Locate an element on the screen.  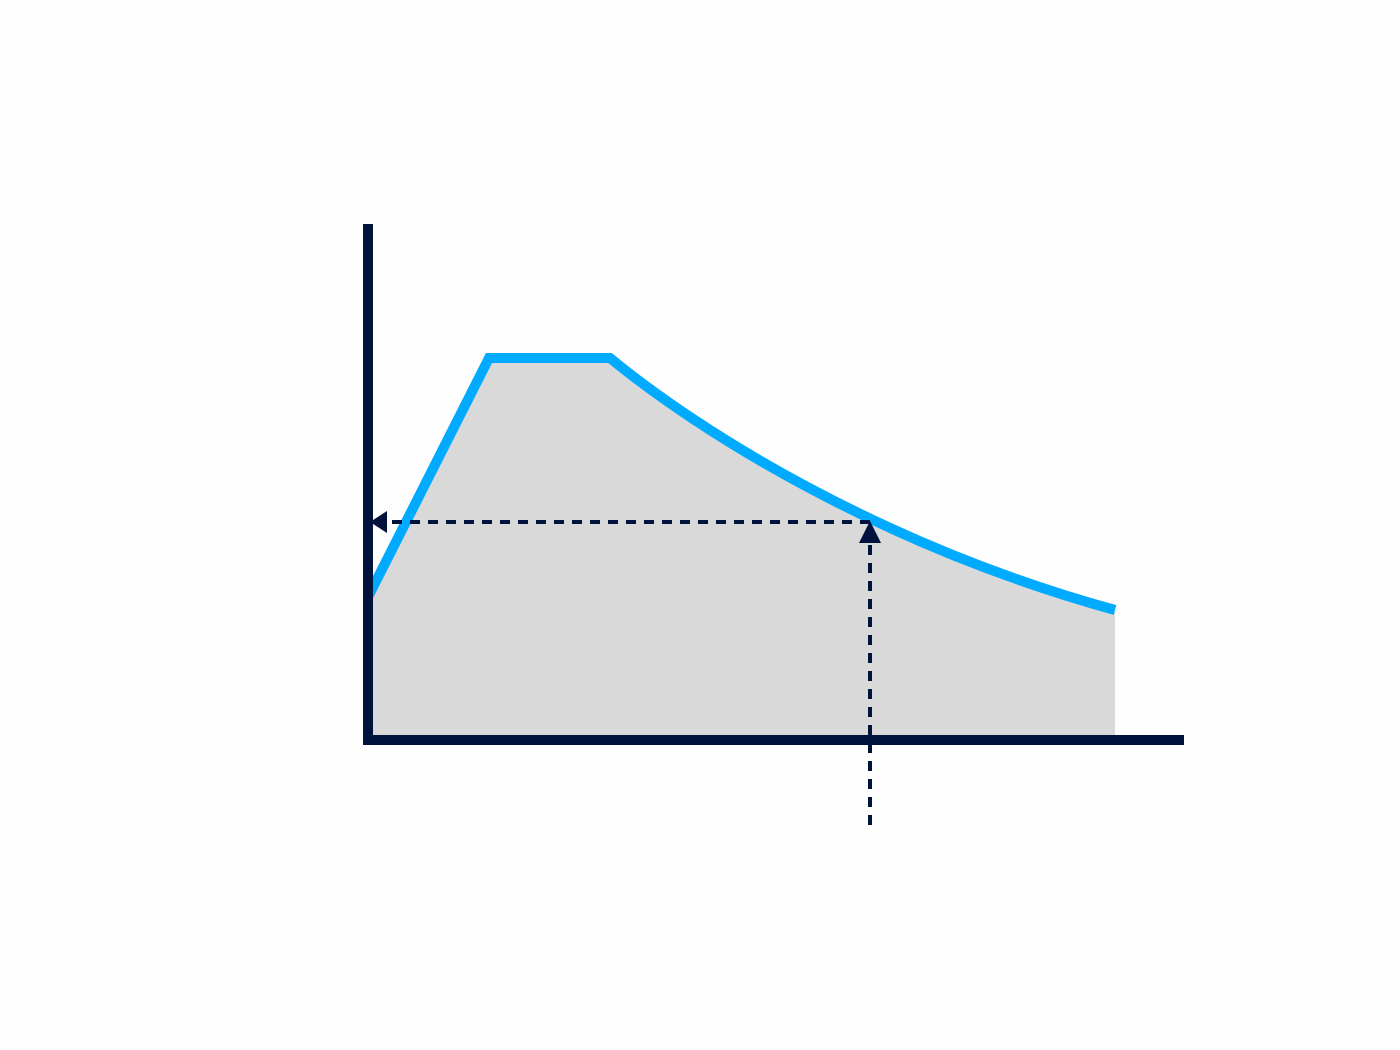
arrowhead-up-icon is located at coordinates (870, 532).